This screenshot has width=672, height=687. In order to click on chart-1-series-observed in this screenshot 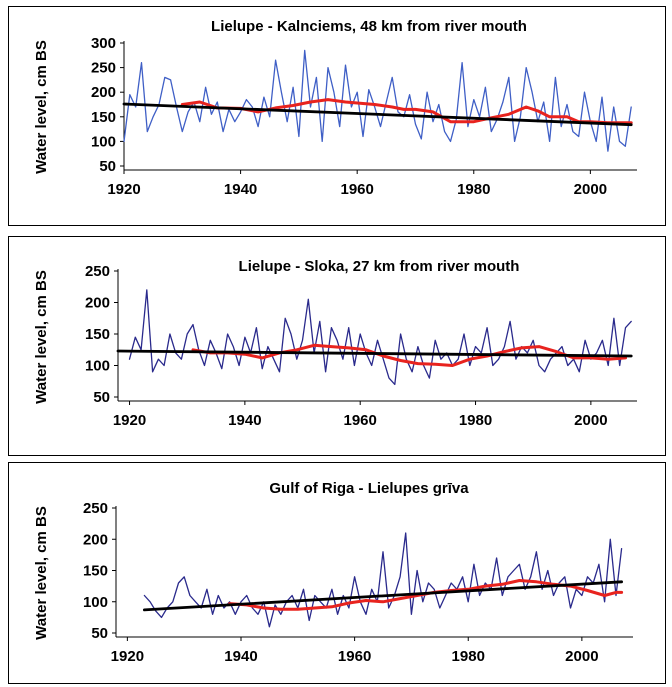, I will do `click(380, 337)`.